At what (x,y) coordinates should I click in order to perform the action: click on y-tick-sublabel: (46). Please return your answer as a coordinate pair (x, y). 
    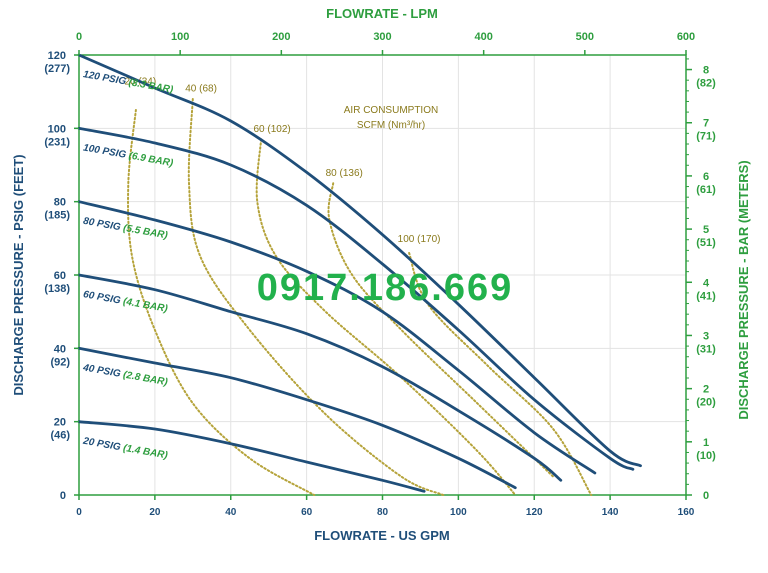
    Looking at the image, I should click on (60, 436).